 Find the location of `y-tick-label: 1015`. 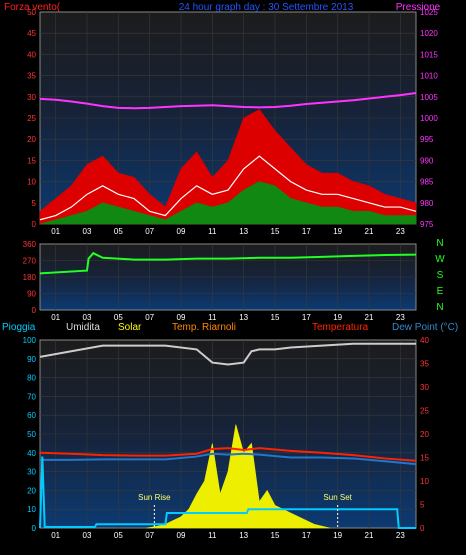

y-tick-label: 1015 is located at coordinates (429, 54).